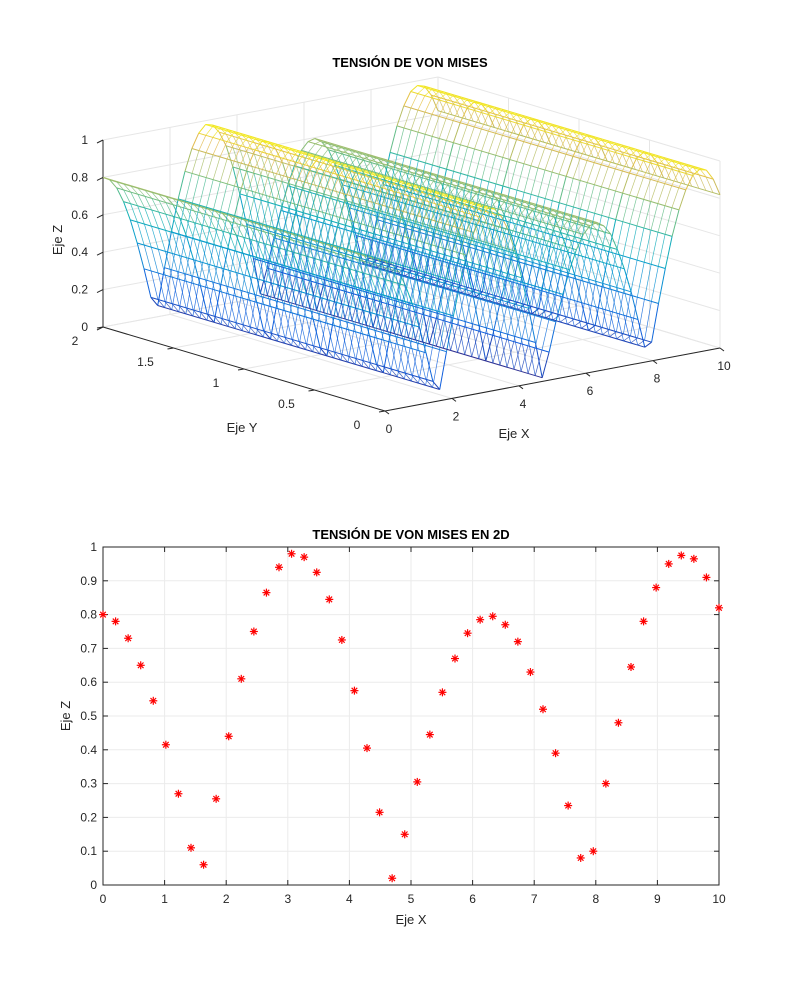  What do you see at coordinates (100, 178) in the screenshot?
I see `z-tick-mark` at bounding box center [100, 178].